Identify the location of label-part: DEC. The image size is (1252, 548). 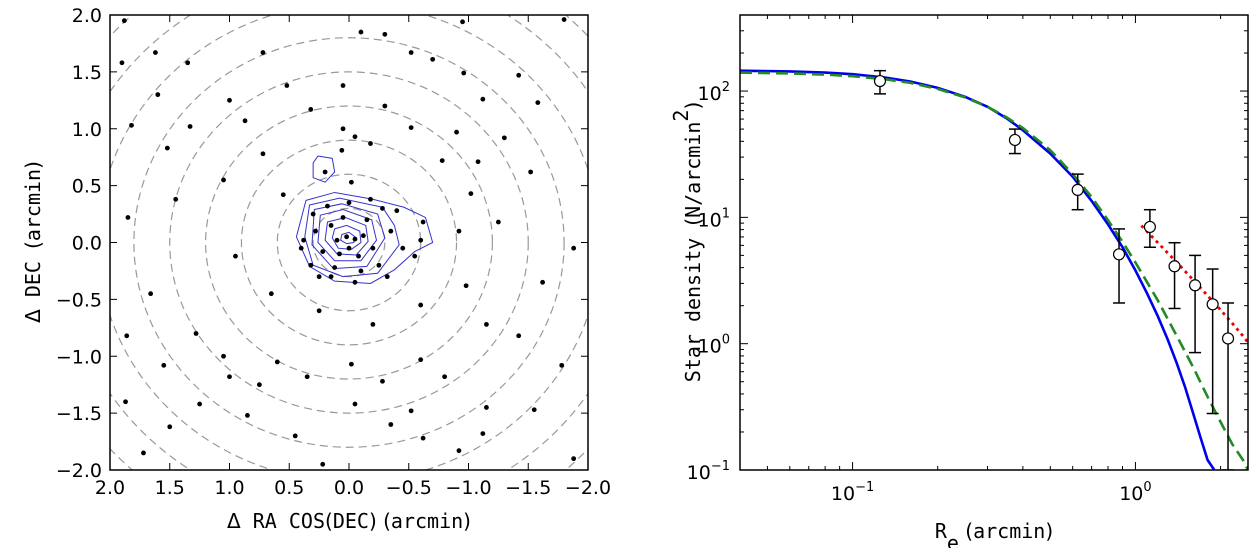
(33, 279).